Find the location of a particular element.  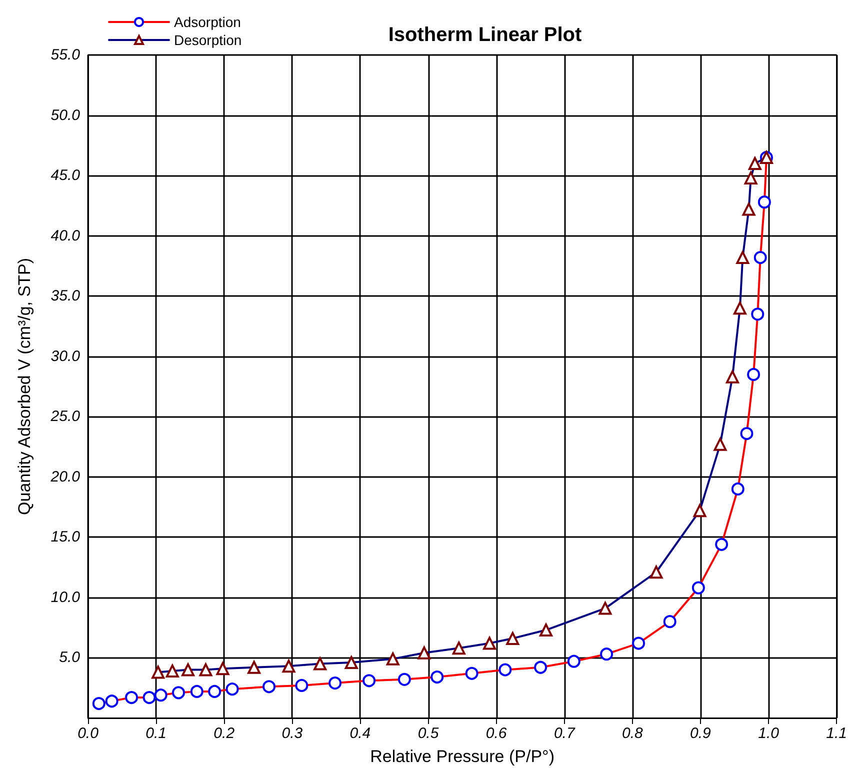

y-tick-label: 45.0 is located at coordinates (65, 175).